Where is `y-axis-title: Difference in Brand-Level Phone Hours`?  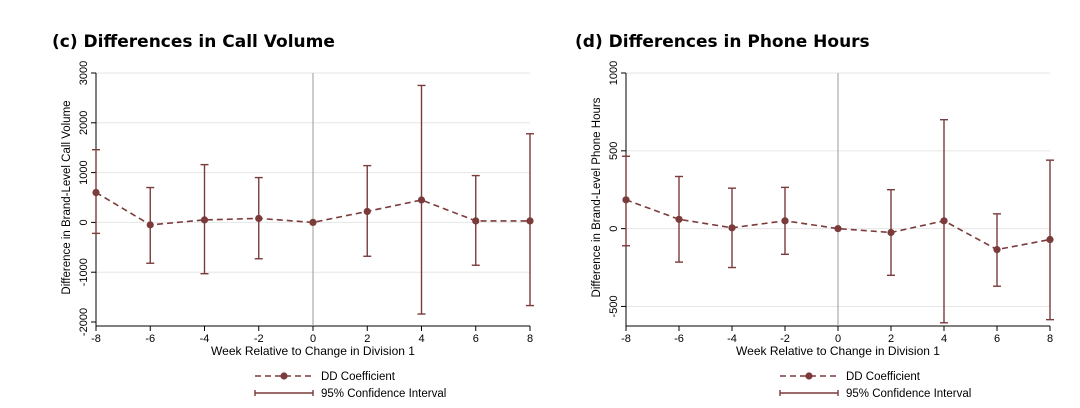 y-axis-title: Difference in Brand-Level Phone Hours is located at coordinates (597, 197).